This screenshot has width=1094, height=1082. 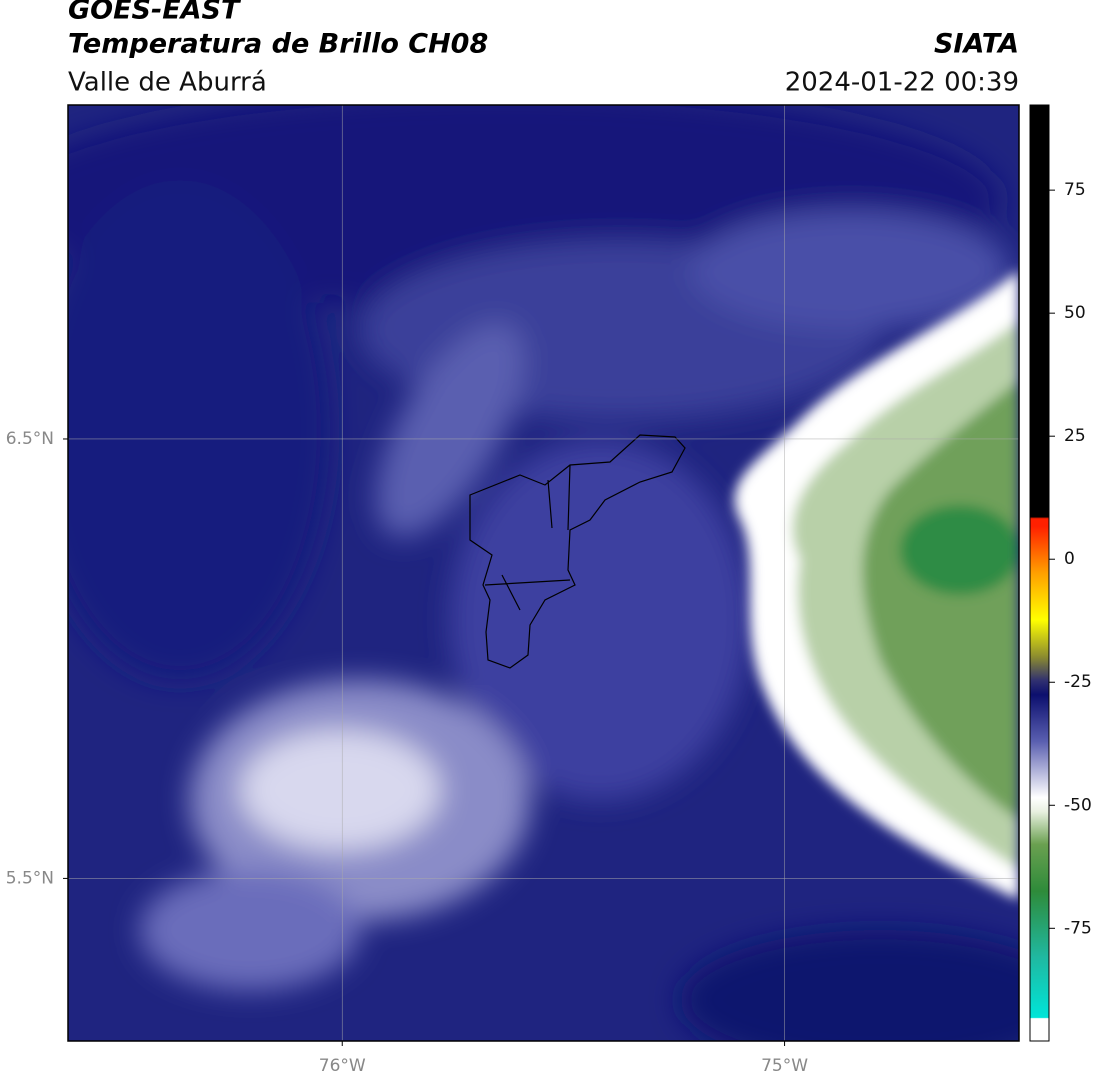 What do you see at coordinates (1039, 573) in the screenshot?
I see `colorbar` at bounding box center [1039, 573].